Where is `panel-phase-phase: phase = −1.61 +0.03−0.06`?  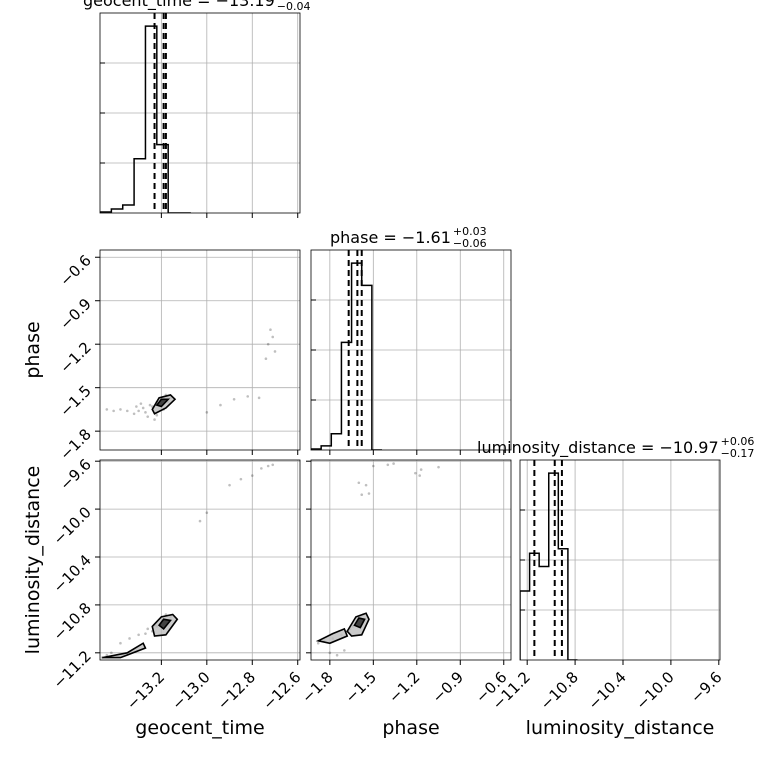 panel-phase-phase: phase = −1.61 +0.03−0.06 is located at coordinates (411, 340).